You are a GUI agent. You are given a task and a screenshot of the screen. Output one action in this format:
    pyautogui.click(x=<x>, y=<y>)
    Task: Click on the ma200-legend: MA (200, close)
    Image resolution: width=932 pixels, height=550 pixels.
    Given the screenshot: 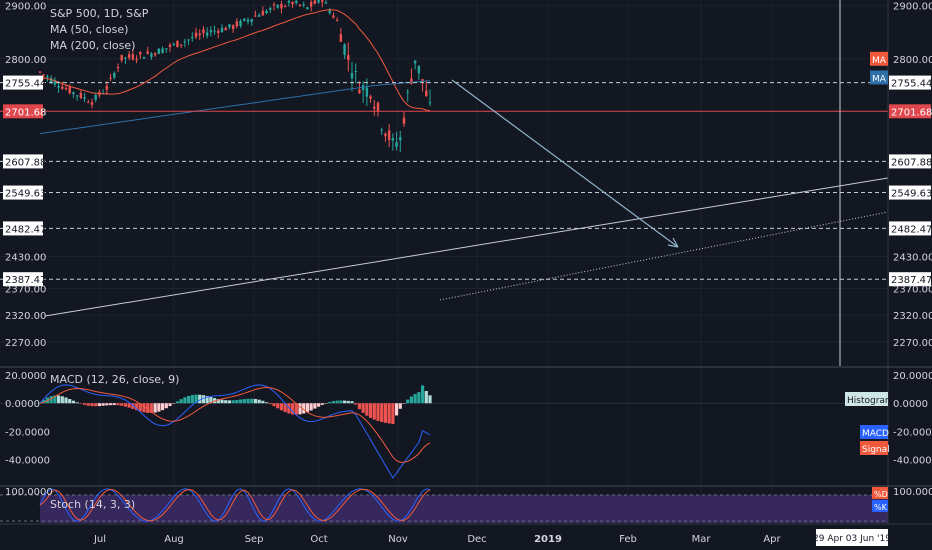 What is the action you would take?
    pyautogui.click(x=93, y=45)
    